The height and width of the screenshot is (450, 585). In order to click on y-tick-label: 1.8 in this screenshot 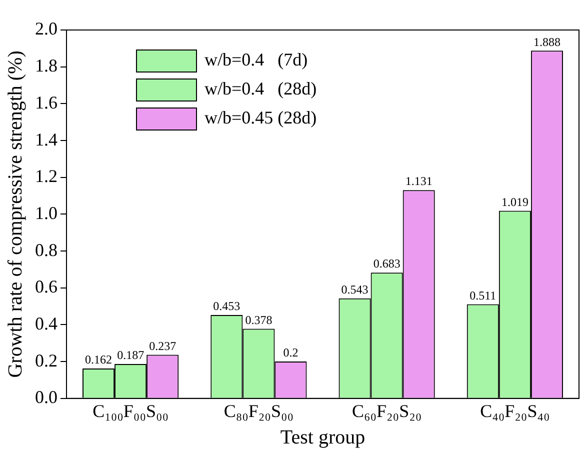, I will do `click(46, 66)`.